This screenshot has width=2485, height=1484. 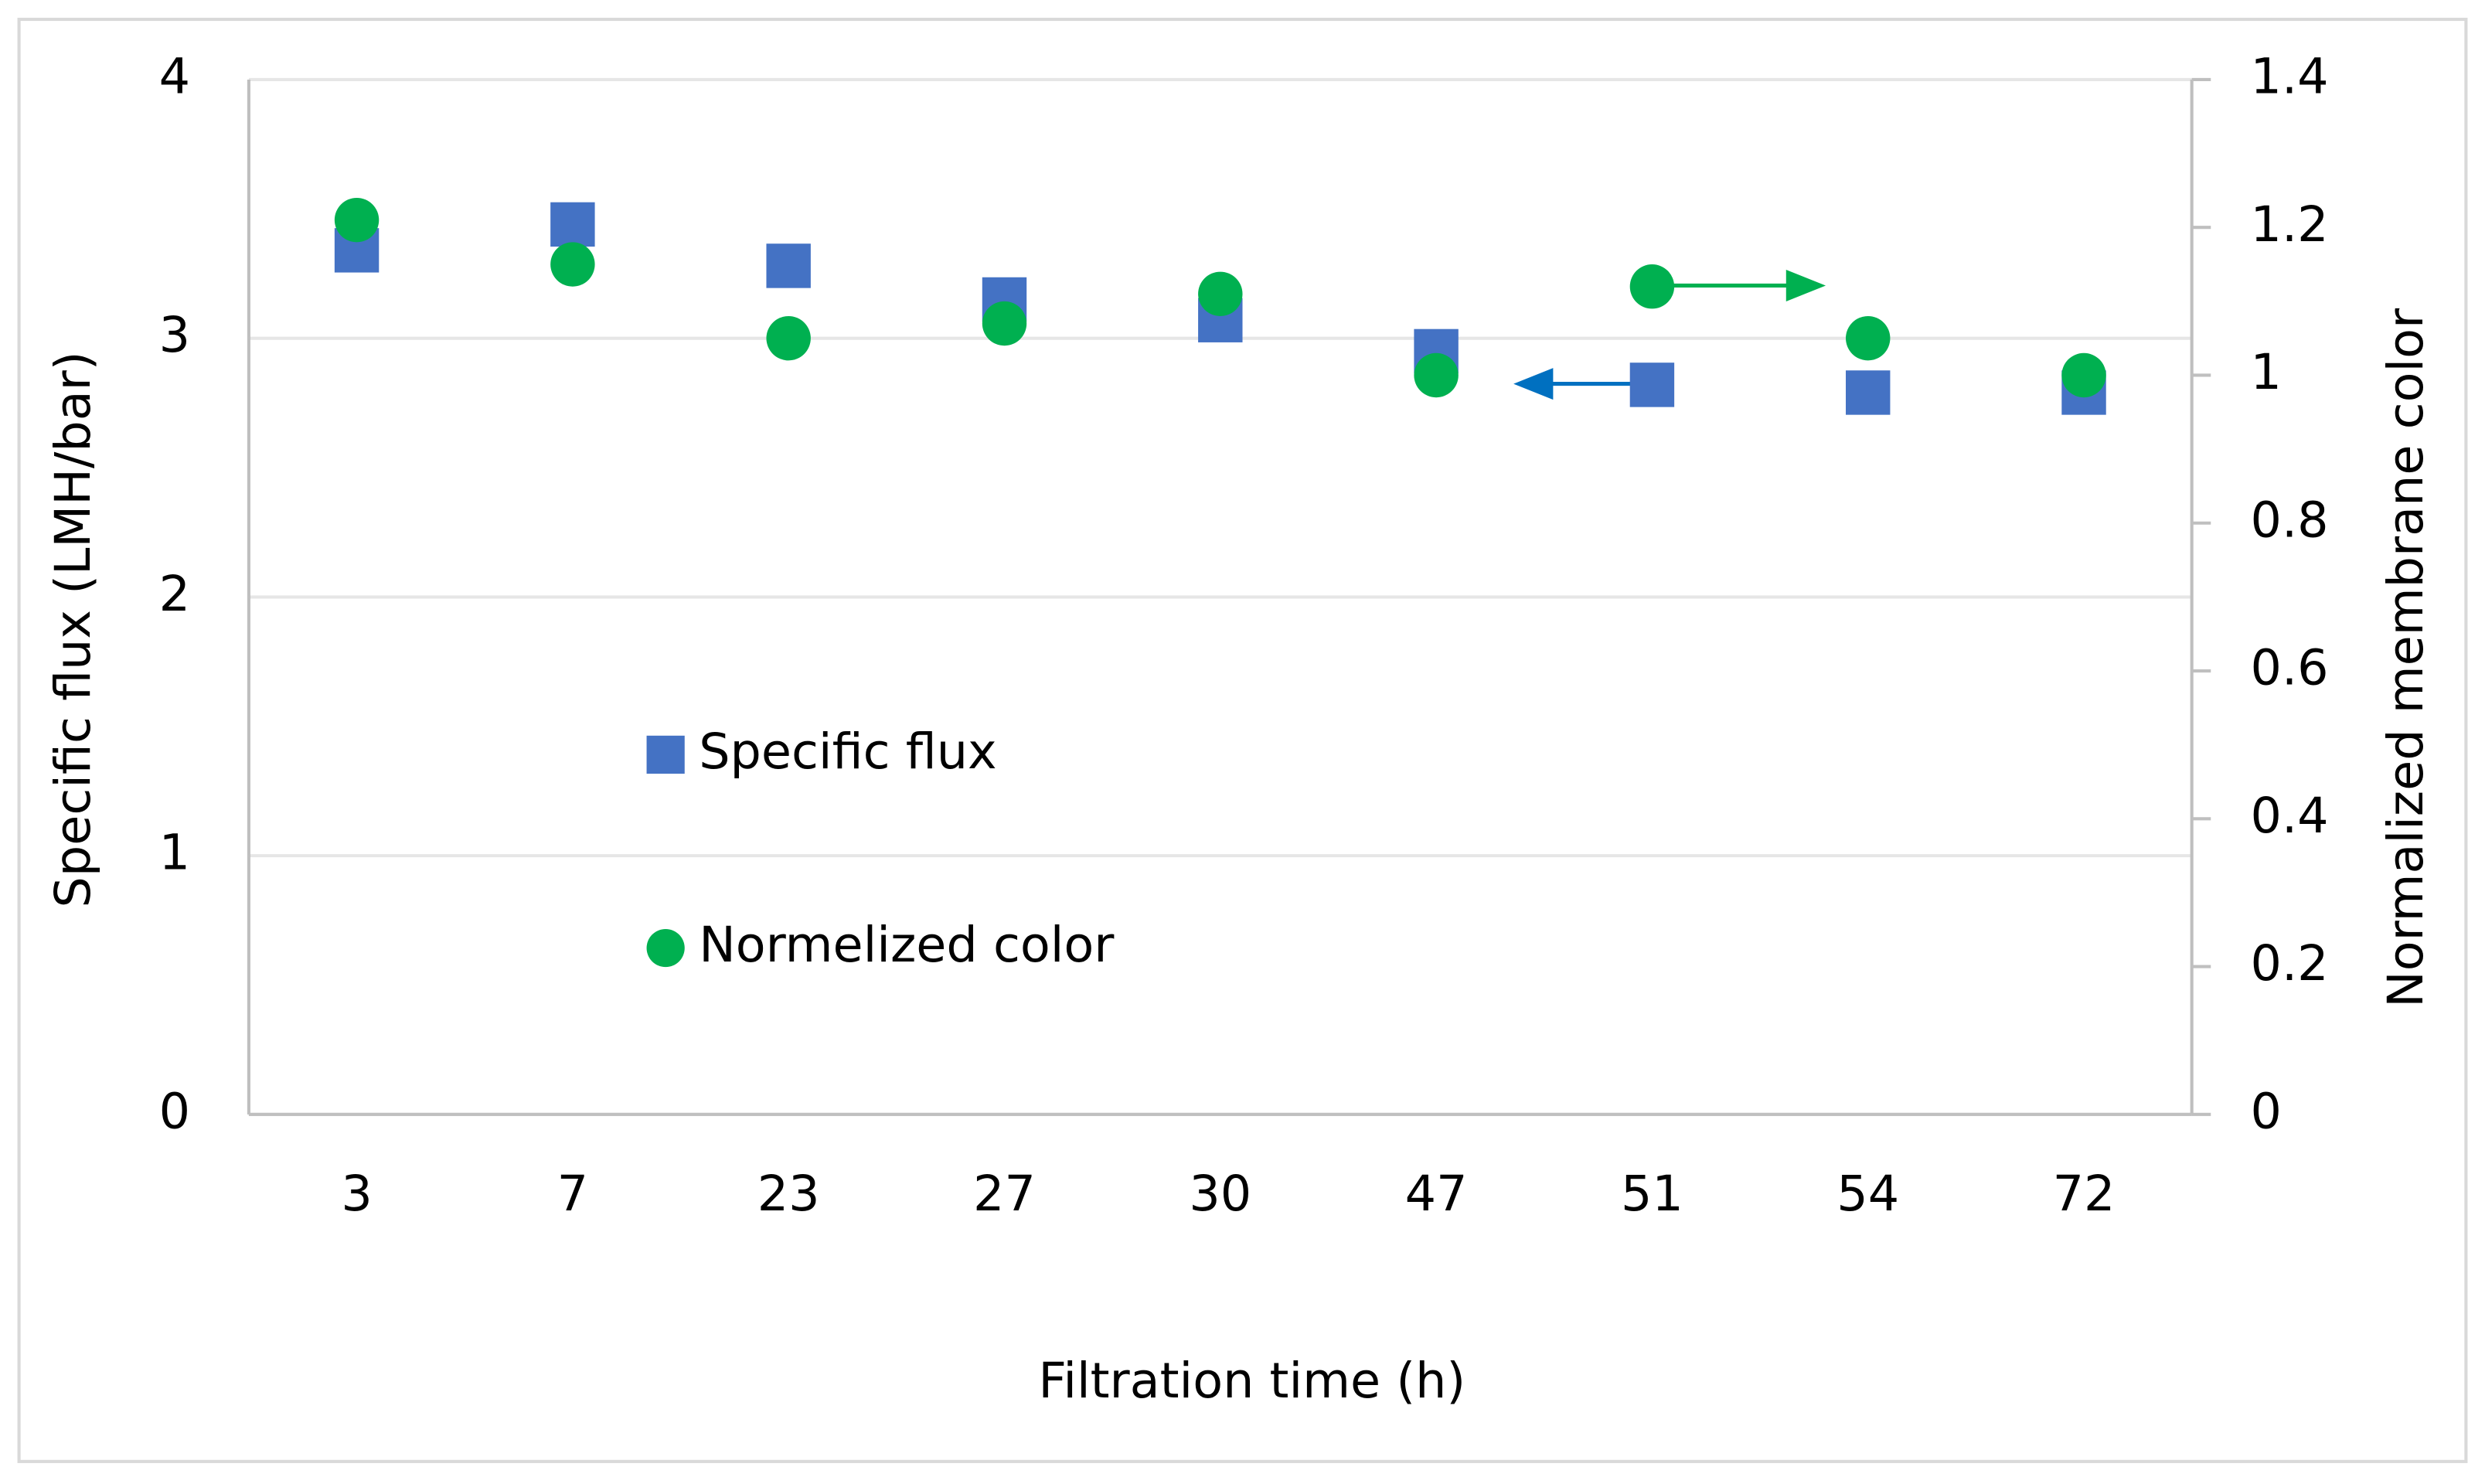 I want to click on x-tick-label: 7, so click(x=572, y=1193).